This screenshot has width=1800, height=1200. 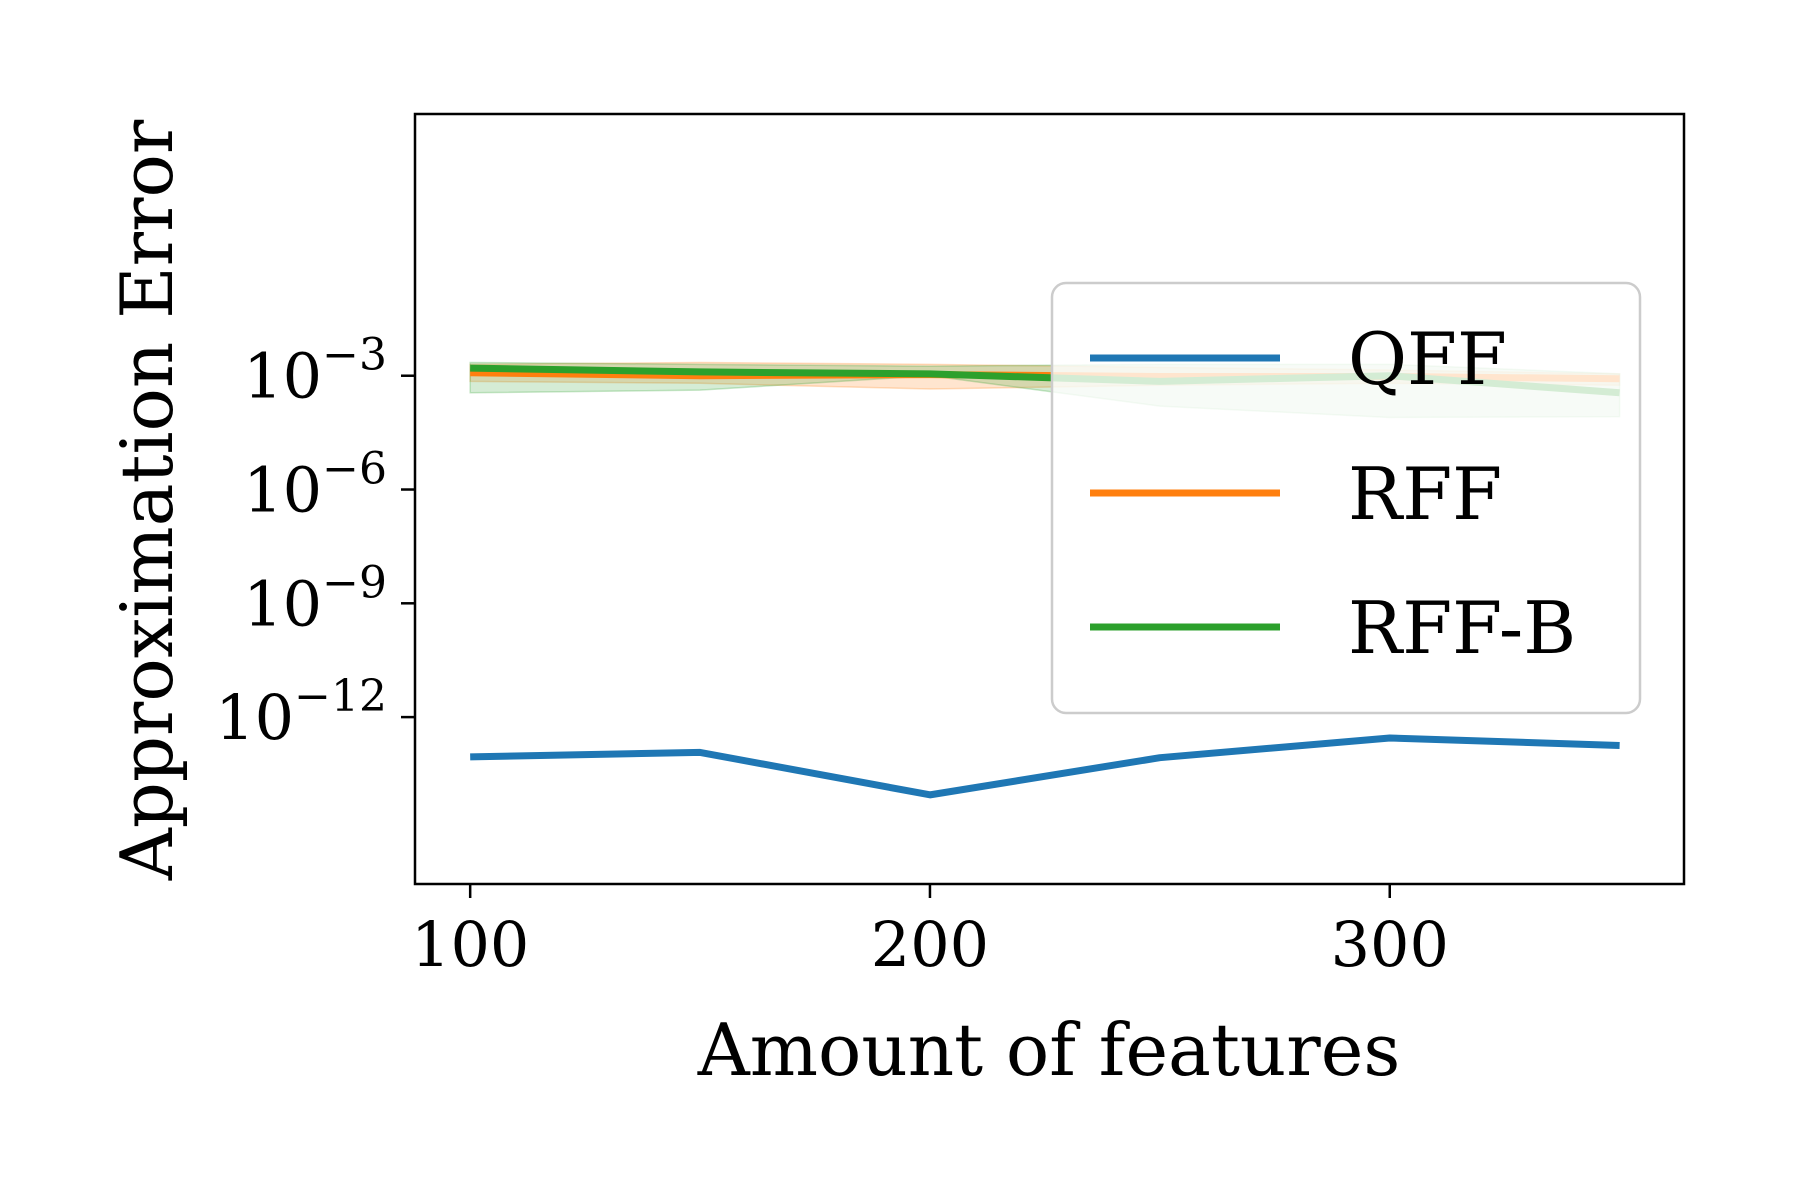 I want to click on x-tick-label: 200, so click(x=930, y=944).